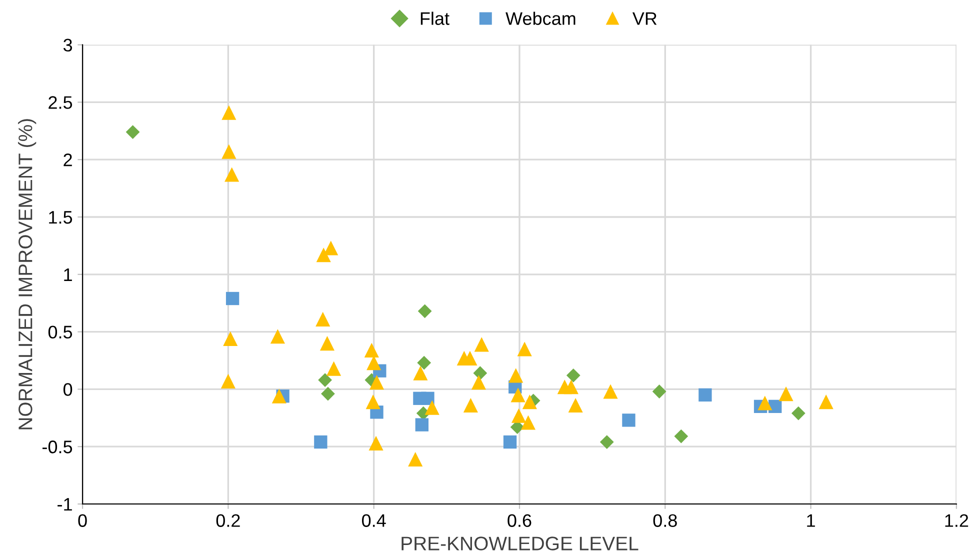 The width and height of the screenshot is (971, 560). What do you see at coordinates (644, 18) in the screenshot?
I see `legend-label: VR` at bounding box center [644, 18].